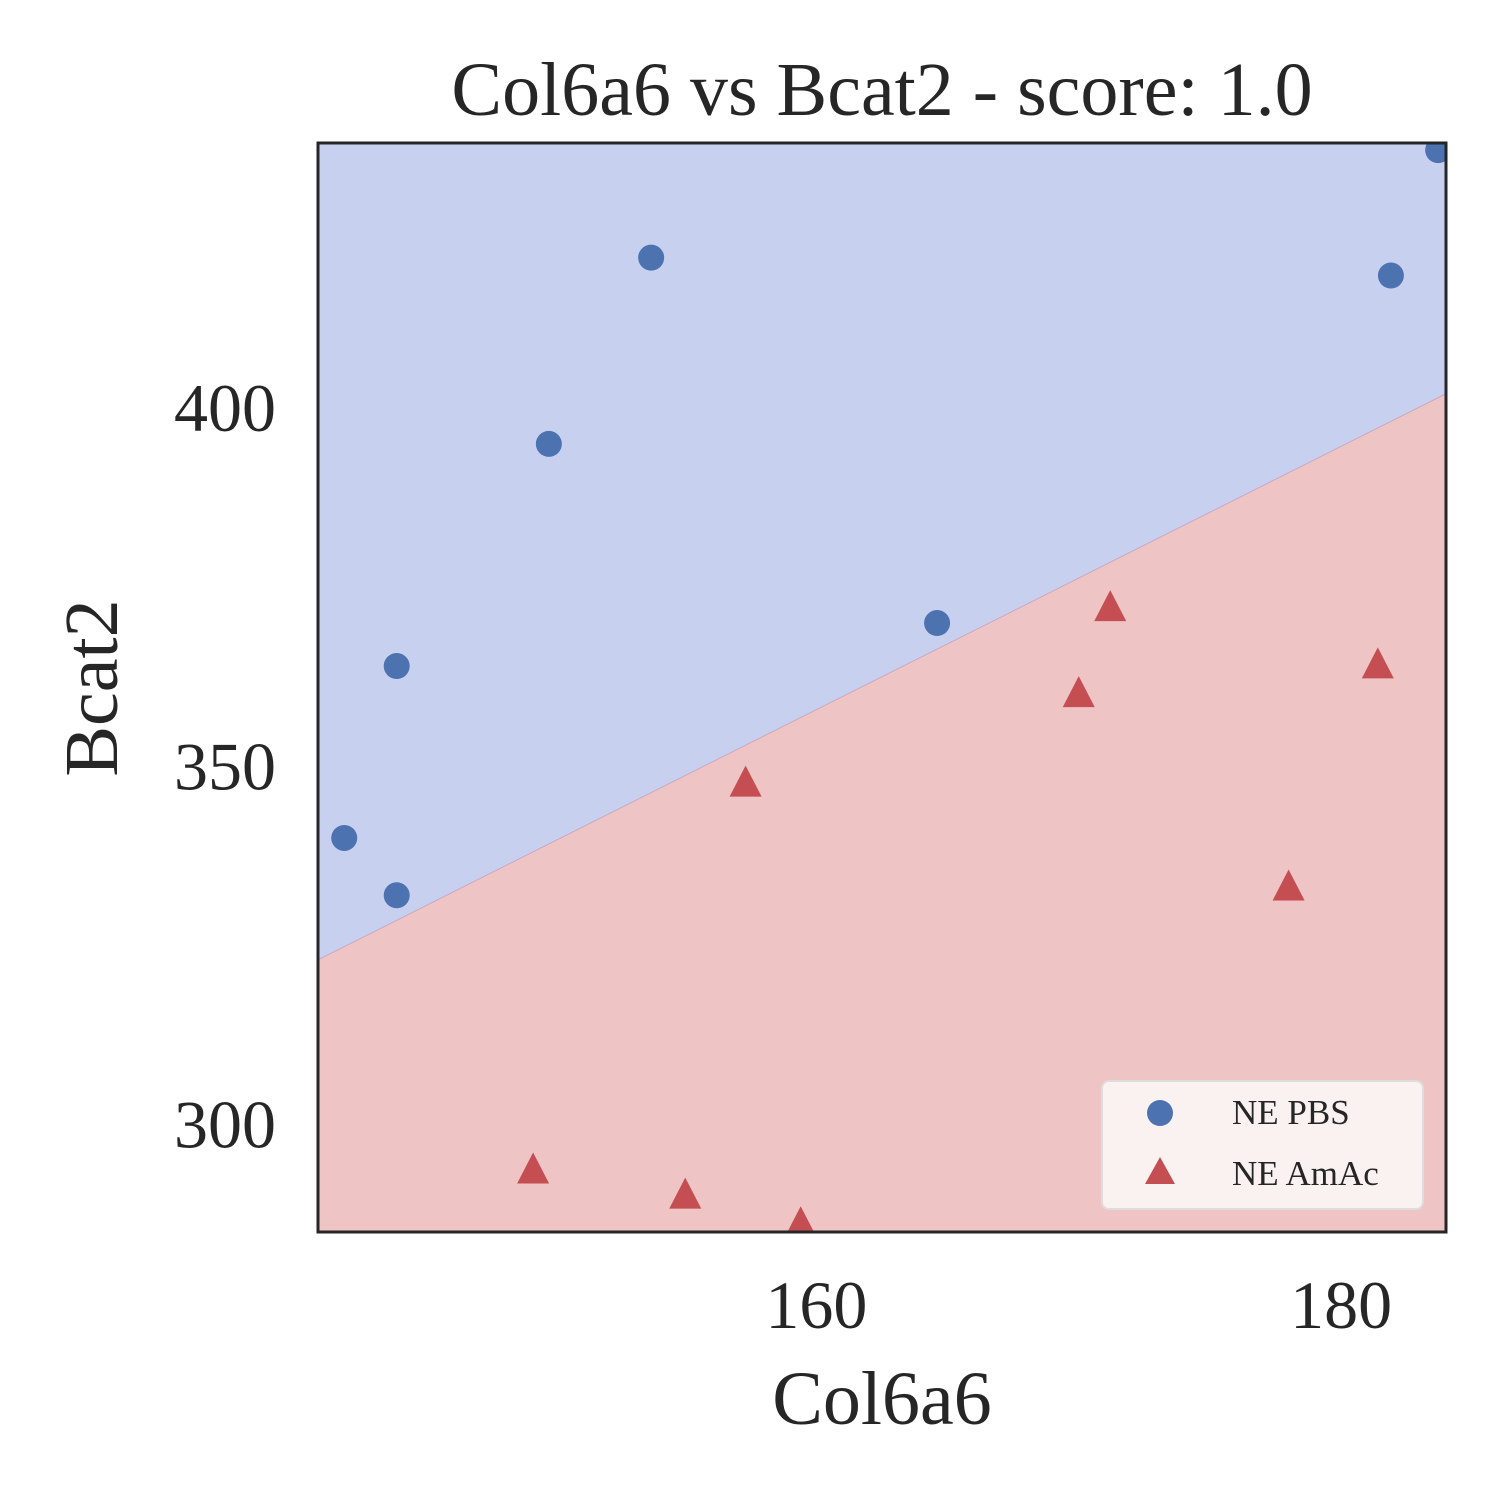  I want to click on legend-marker-ne-pbs, so click(1160, 1113).